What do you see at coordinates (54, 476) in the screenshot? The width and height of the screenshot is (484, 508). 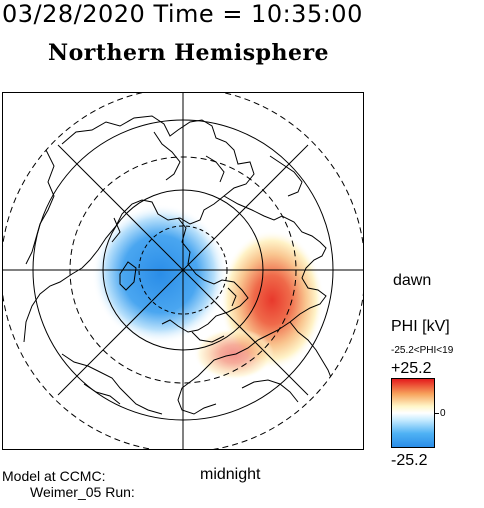 I see `model-line-1: Model at CCMC:` at bounding box center [54, 476].